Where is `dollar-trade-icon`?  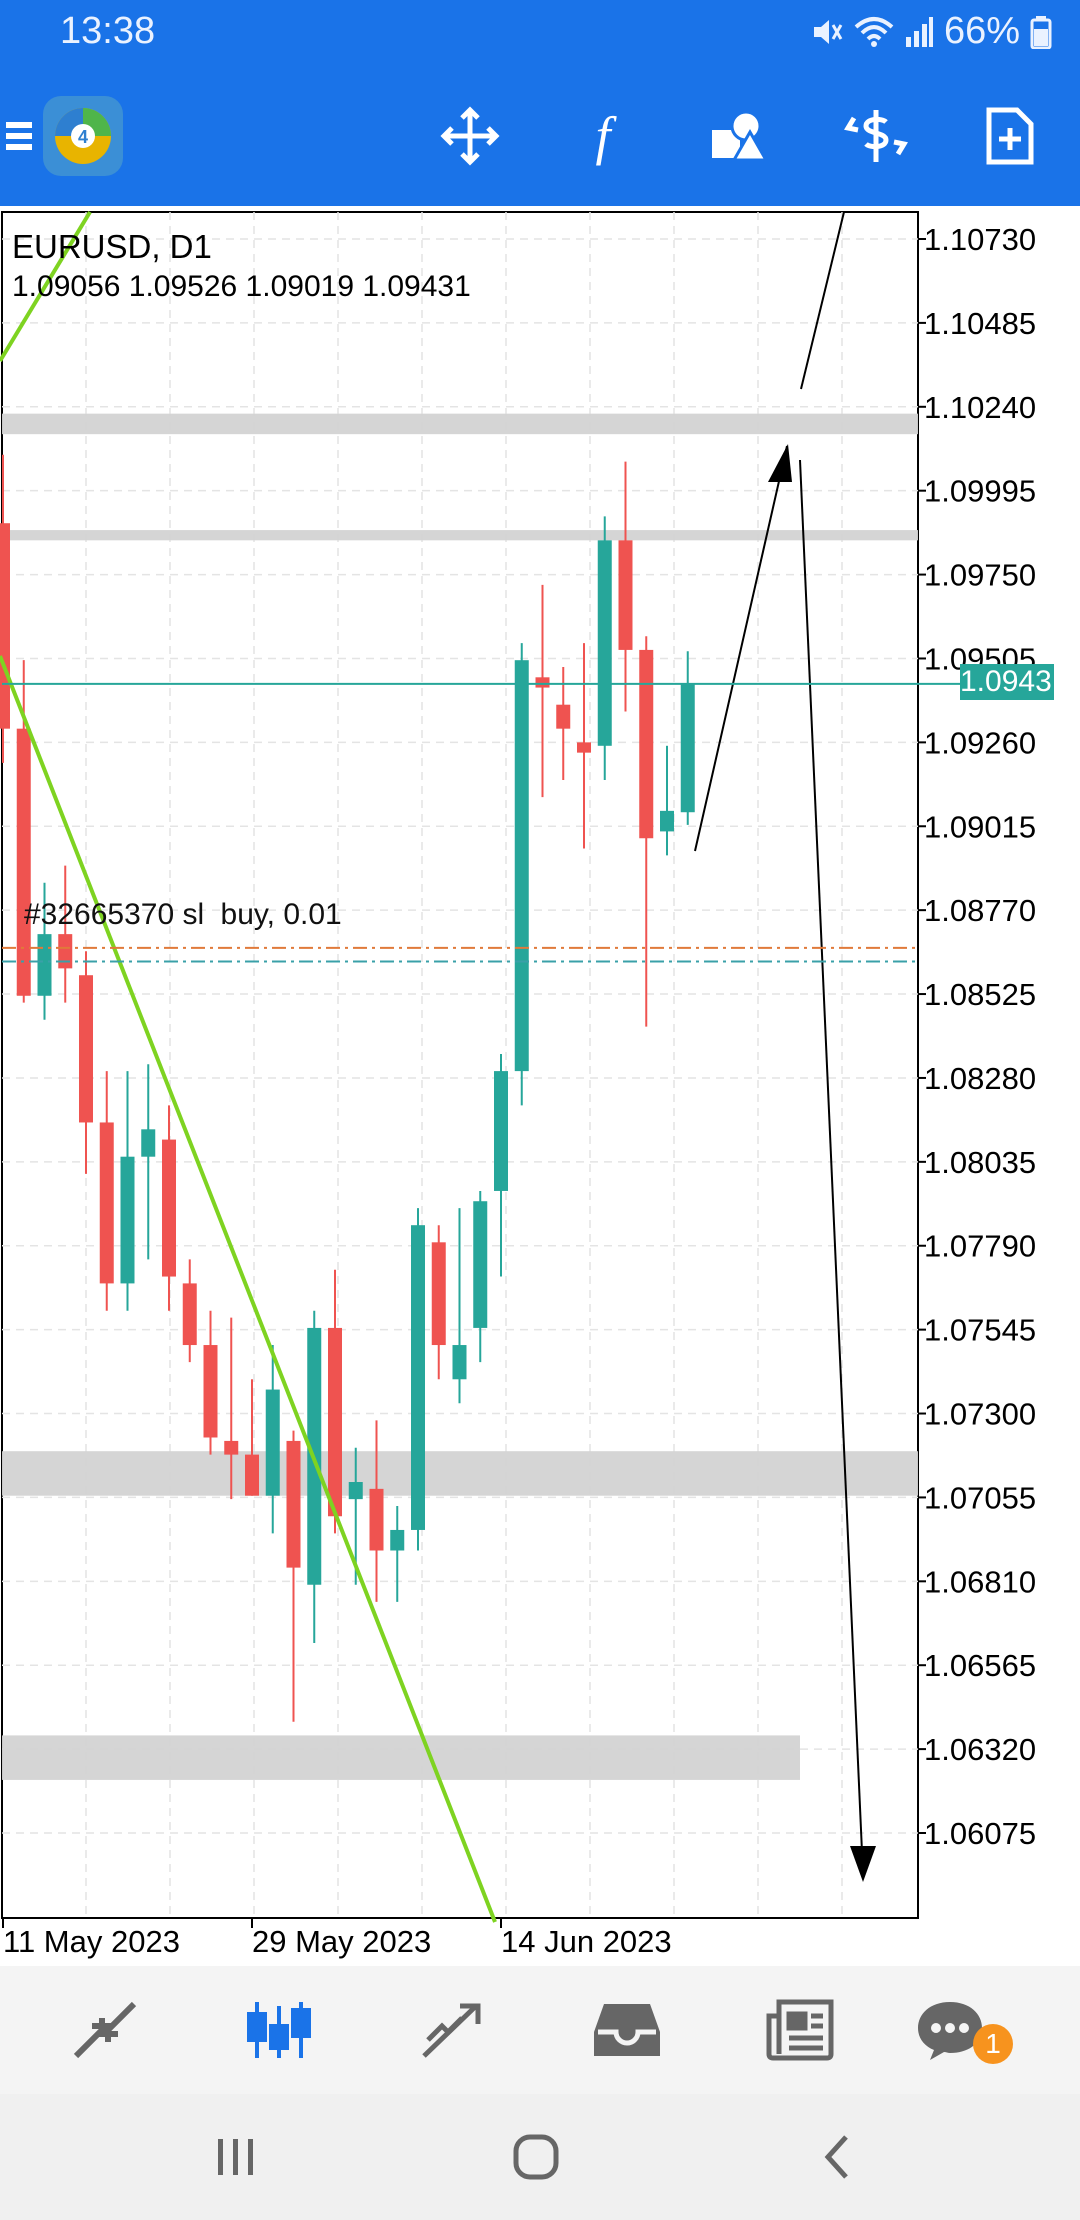
dollar-trade-icon is located at coordinates (876, 136).